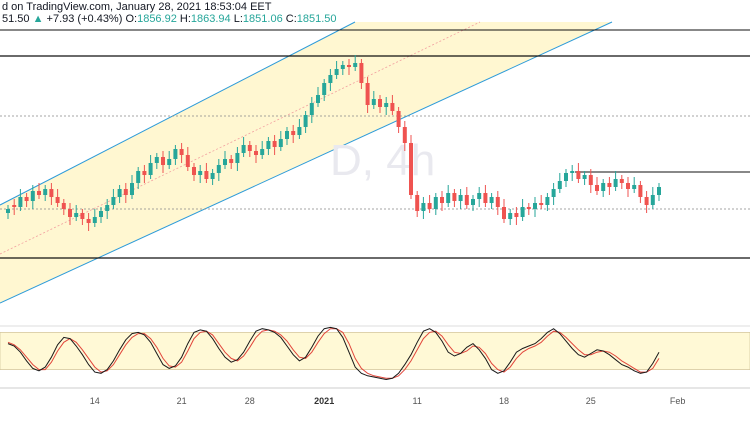 Image resolution: width=750 pixels, height=430 pixels. Describe the element at coordinates (262, 19) in the screenshot. I see `low-value: 1851.06` at that location.